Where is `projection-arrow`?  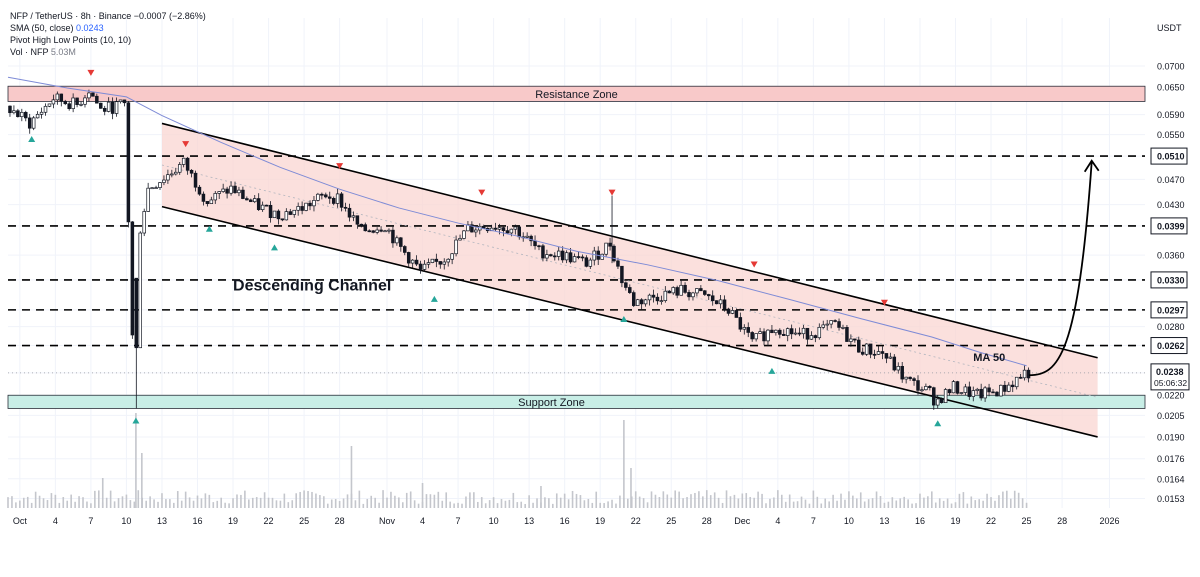 projection-arrow is located at coordinates (1060, 269).